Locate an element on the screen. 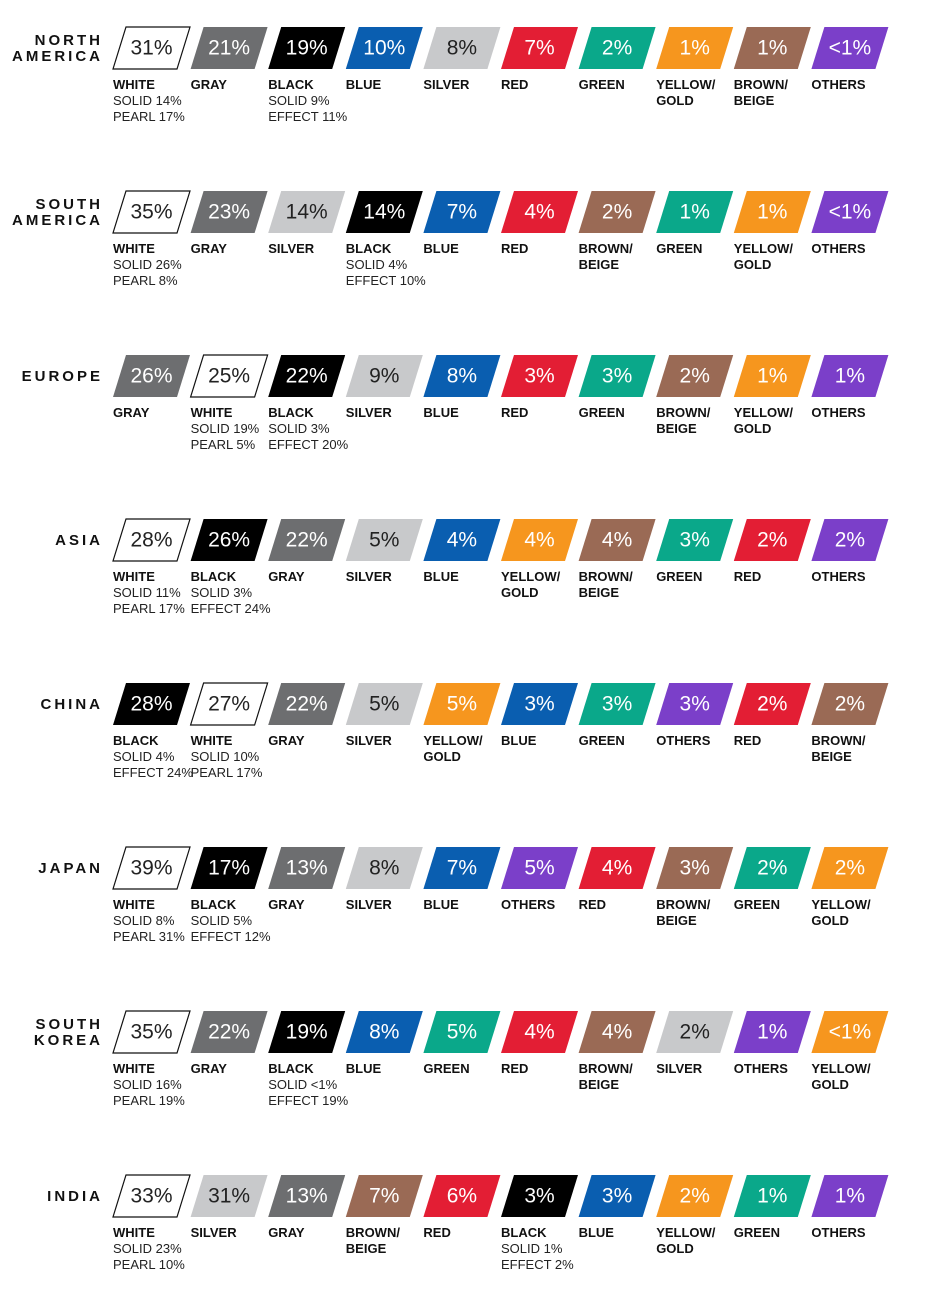 The image size is (930, 1308). color-item: 4% RED is located at coordinates (617, 879).